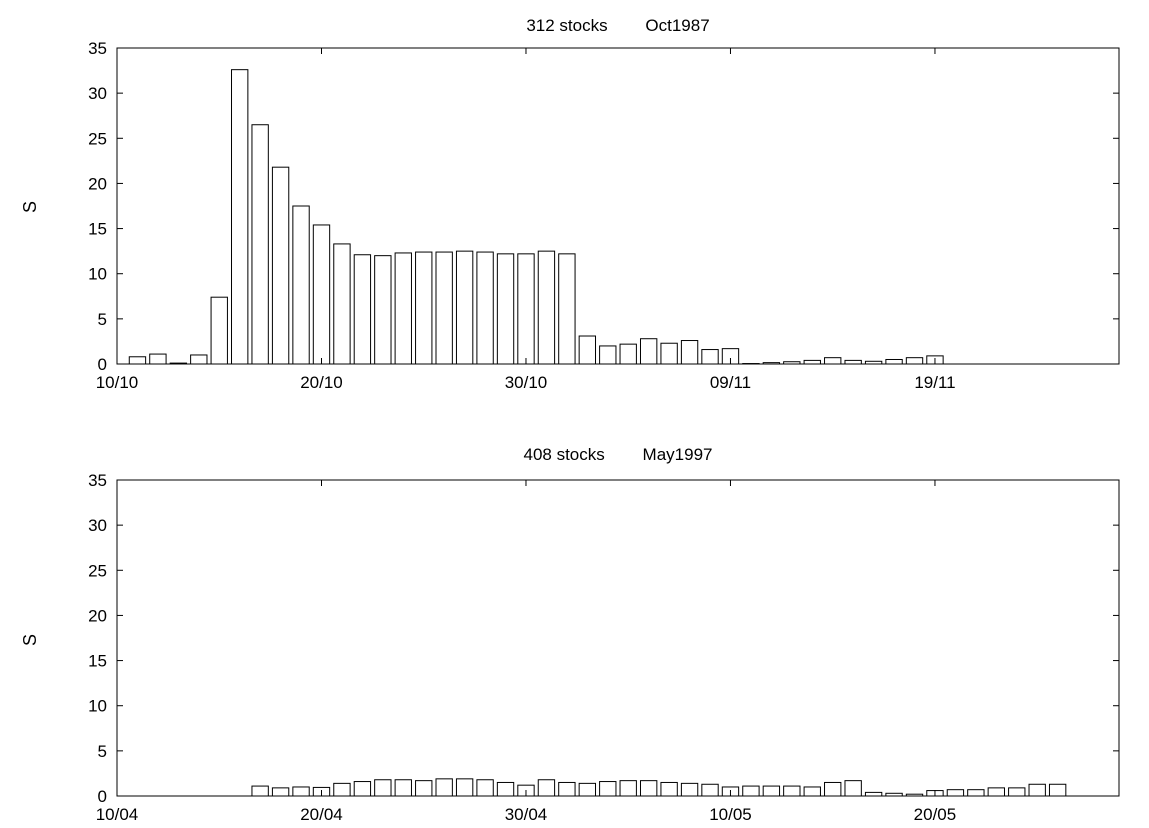  I want to click on x-tick-label: 10/05, so click(730, 814).